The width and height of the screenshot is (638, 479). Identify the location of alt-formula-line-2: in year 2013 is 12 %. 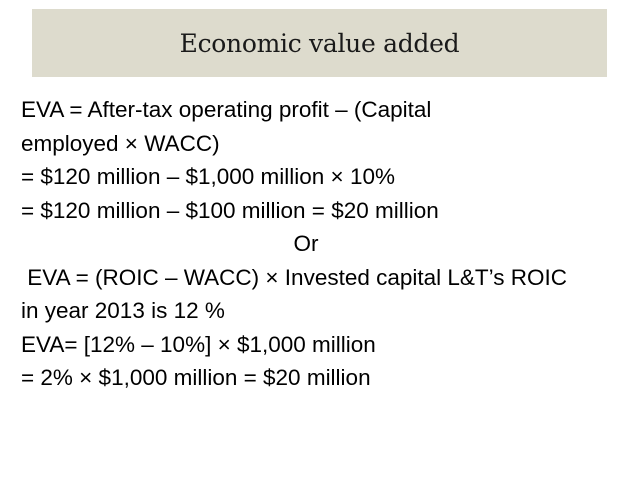
(123, 310).